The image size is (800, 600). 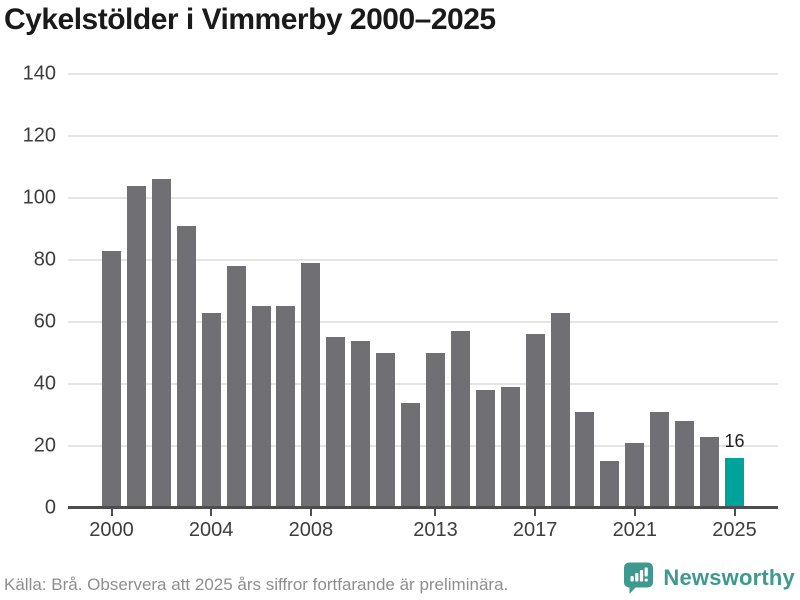 What do you see at coordinates (510, 447) in the screenshot?
I see `bar-2016` at bounding box center [510, 447].